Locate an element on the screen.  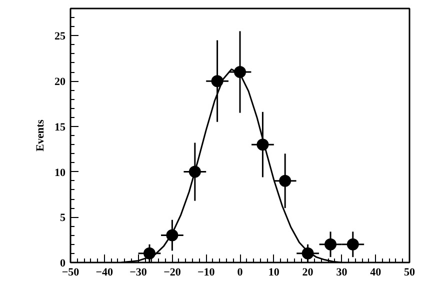
y-tick-label: 25 is located at coordinates (60, 36).